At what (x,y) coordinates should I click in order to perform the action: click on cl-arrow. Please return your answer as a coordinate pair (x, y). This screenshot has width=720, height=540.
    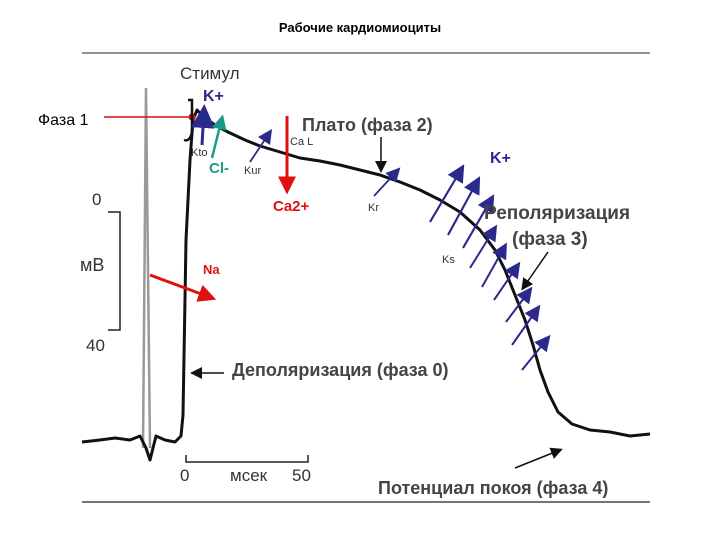
    Looking at the image, I should click on (218, 136).